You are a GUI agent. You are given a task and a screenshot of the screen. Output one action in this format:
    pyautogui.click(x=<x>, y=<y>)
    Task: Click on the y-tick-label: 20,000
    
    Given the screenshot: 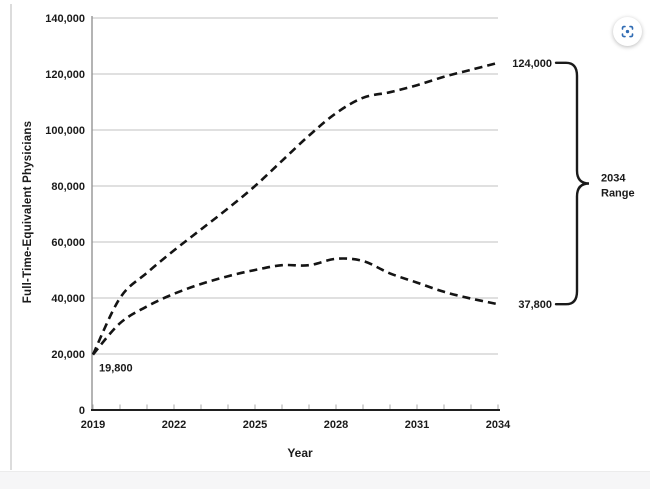 What is the action you would take?
    pyautogui.click(x=68, y=355)
    